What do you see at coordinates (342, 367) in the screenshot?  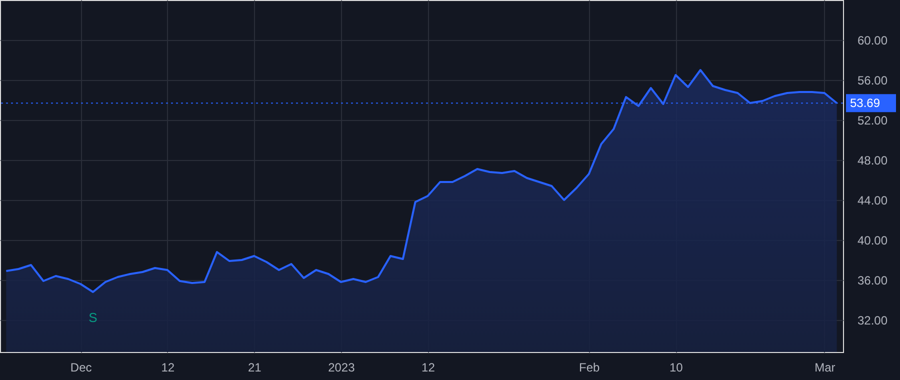 I see `x-tick-label: 2023` at bounding box center [342, 367].